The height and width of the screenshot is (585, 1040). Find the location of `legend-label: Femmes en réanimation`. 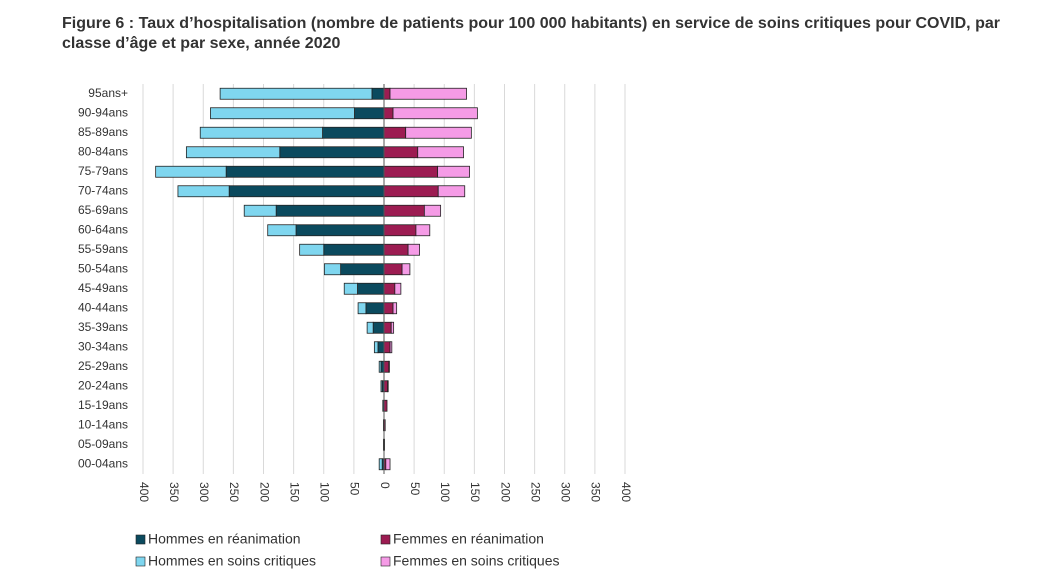

legend-label: Femmes en réanimation is located at coordinates (468, 539).